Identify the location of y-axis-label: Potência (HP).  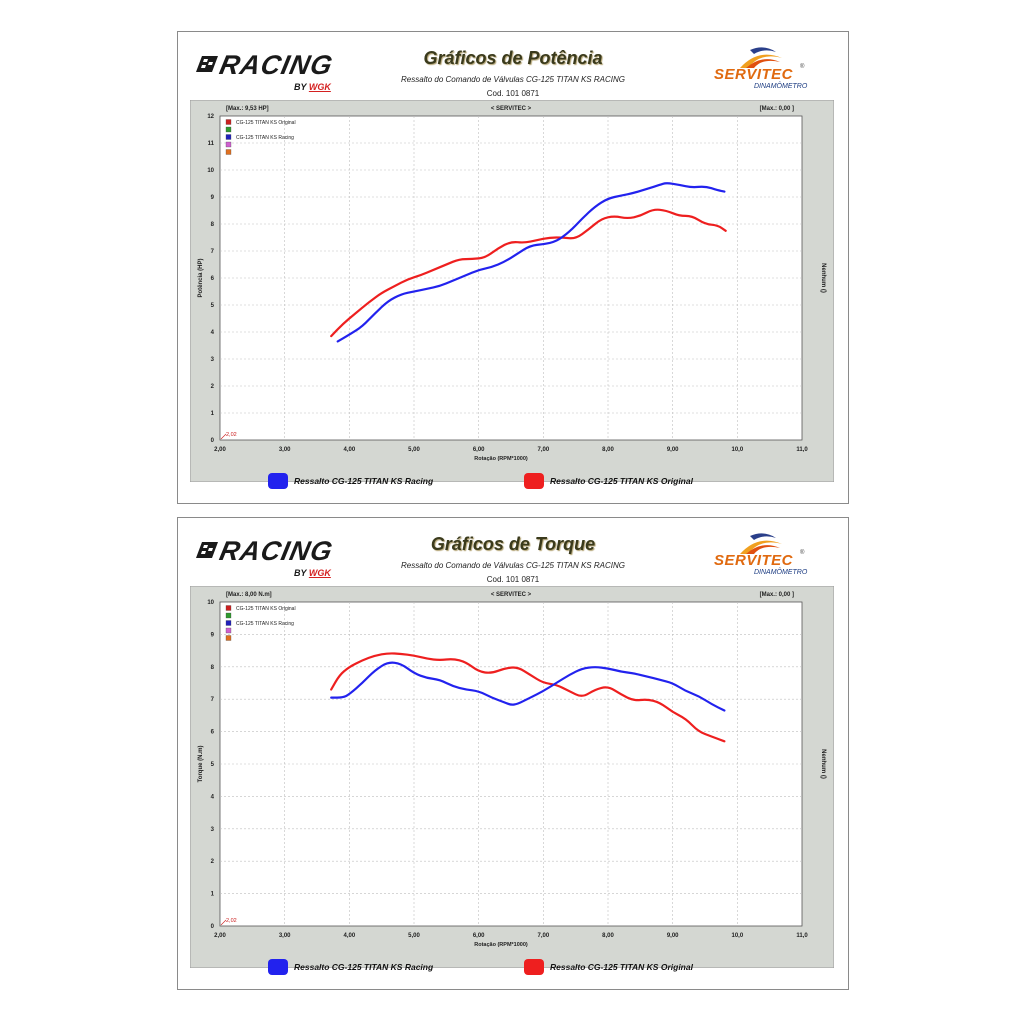
(201, 277).